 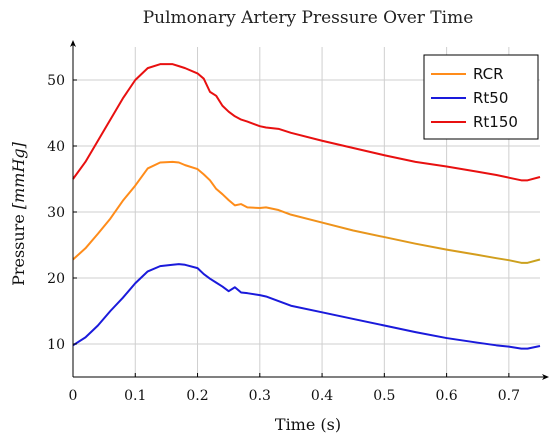 I want to click on x-tick-label: 0.1, so click(x=135, y=396).